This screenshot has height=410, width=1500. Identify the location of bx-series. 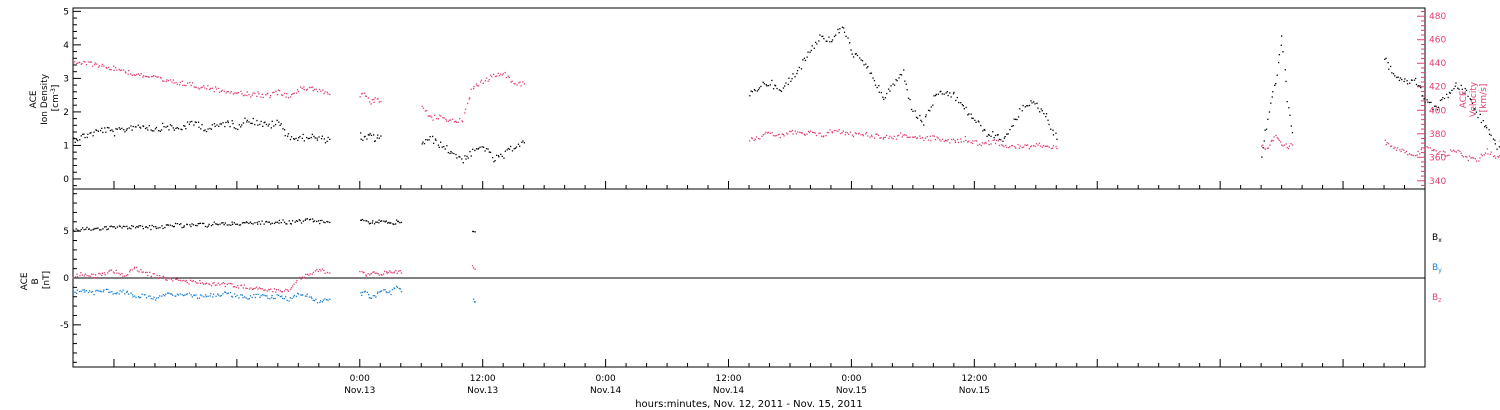
(274, 225).